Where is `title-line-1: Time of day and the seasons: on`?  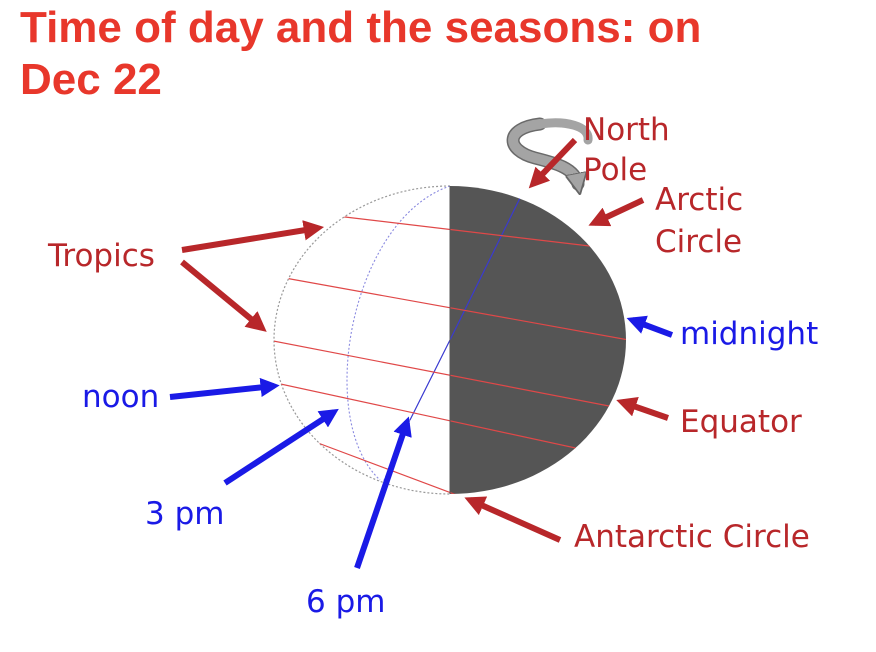 title-line-1: Time of day and the seasons: on is located at coordinates (361, 27).